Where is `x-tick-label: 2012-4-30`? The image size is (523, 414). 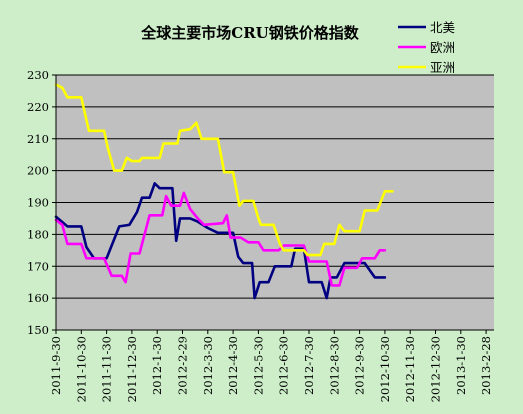 x-tick-label: 2012-4-30 is located at coordinates (233, 365).